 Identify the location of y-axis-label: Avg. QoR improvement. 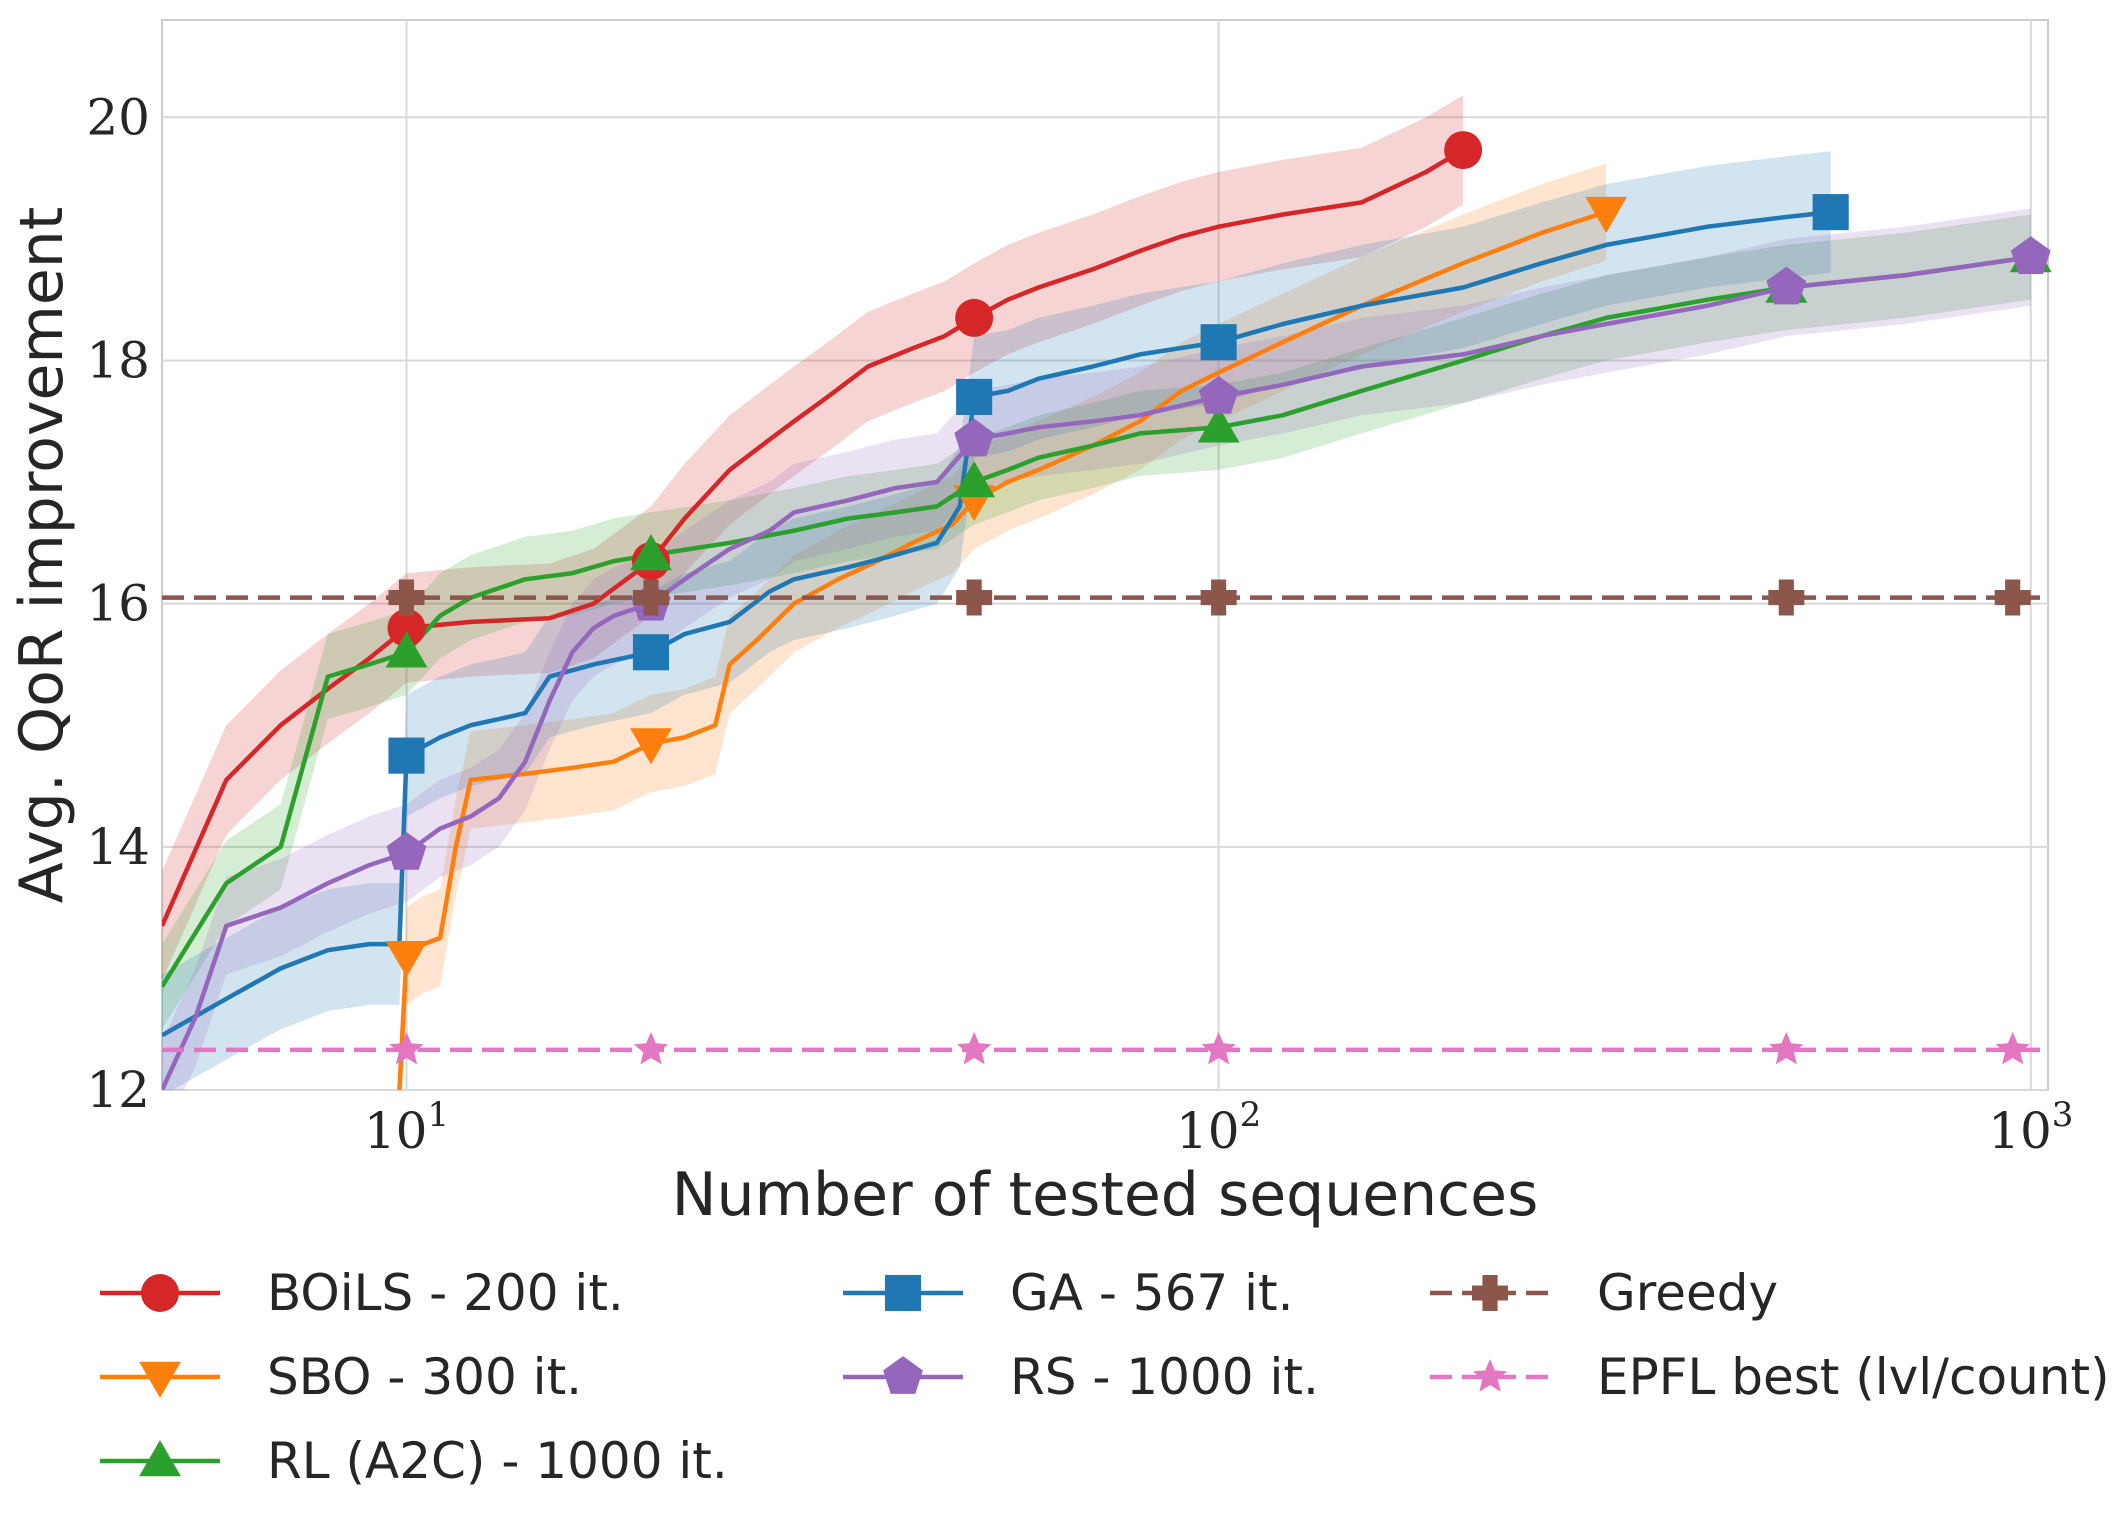
(42, 555).